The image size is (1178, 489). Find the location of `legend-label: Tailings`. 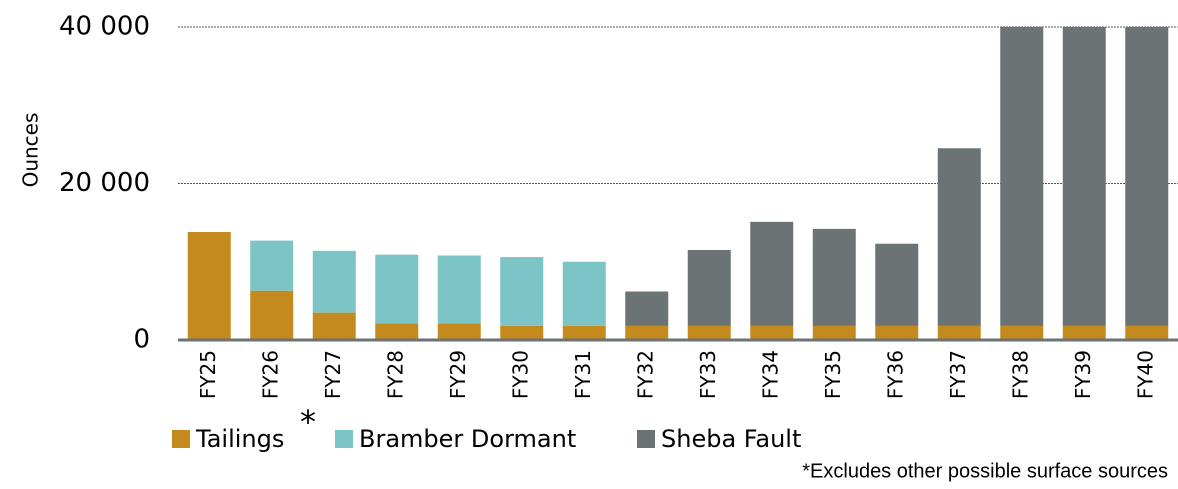

legend-label: Tailings is located at coordinates (239, 439).